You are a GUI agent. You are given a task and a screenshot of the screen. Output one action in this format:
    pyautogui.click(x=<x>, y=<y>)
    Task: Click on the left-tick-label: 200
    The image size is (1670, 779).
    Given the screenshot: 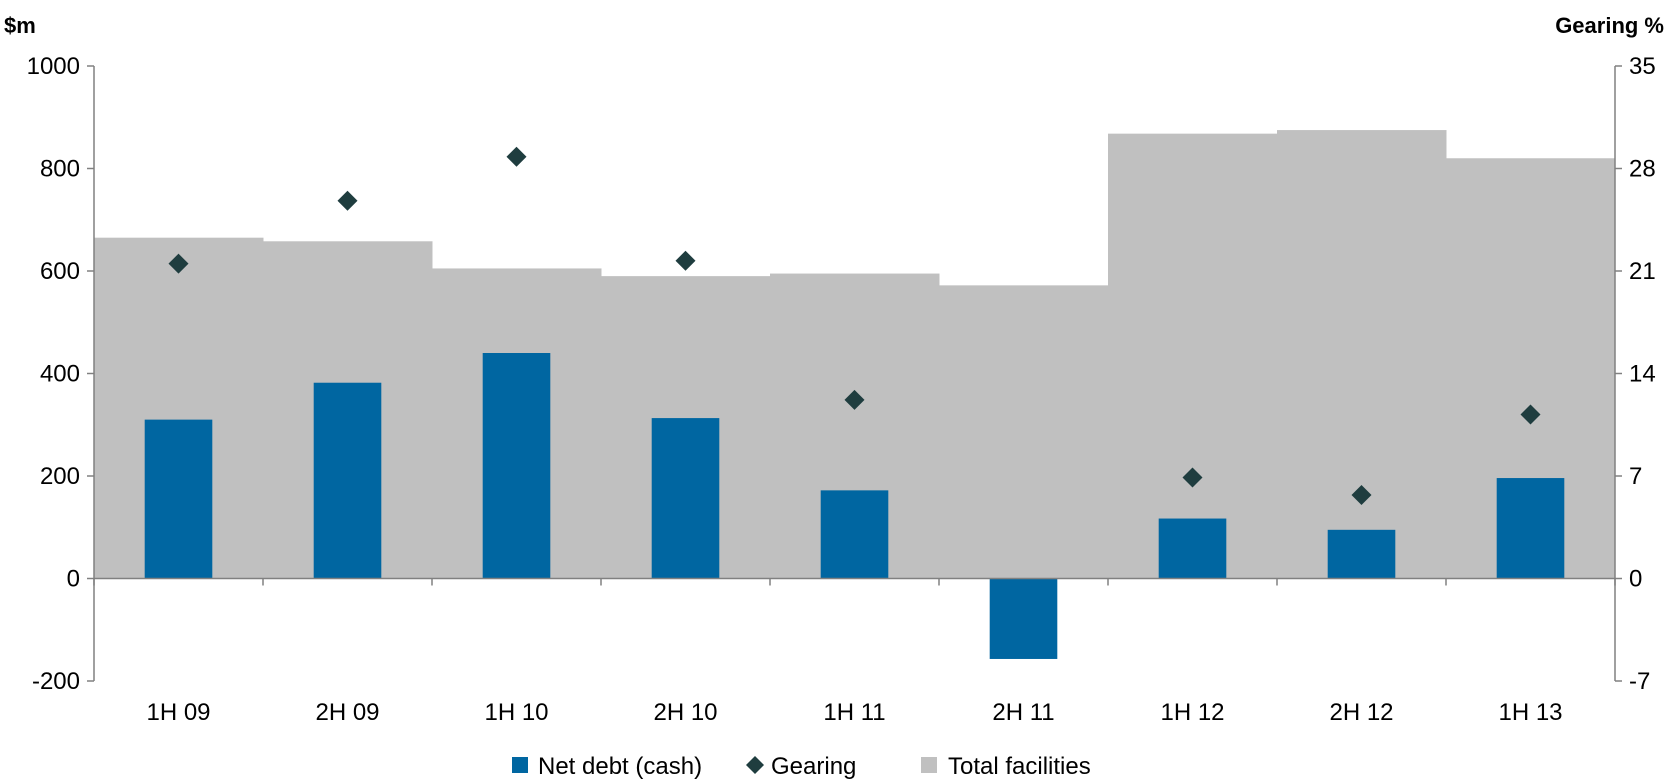 What is the action you would take?
    pyautogui.click(x=60, y=476)
    